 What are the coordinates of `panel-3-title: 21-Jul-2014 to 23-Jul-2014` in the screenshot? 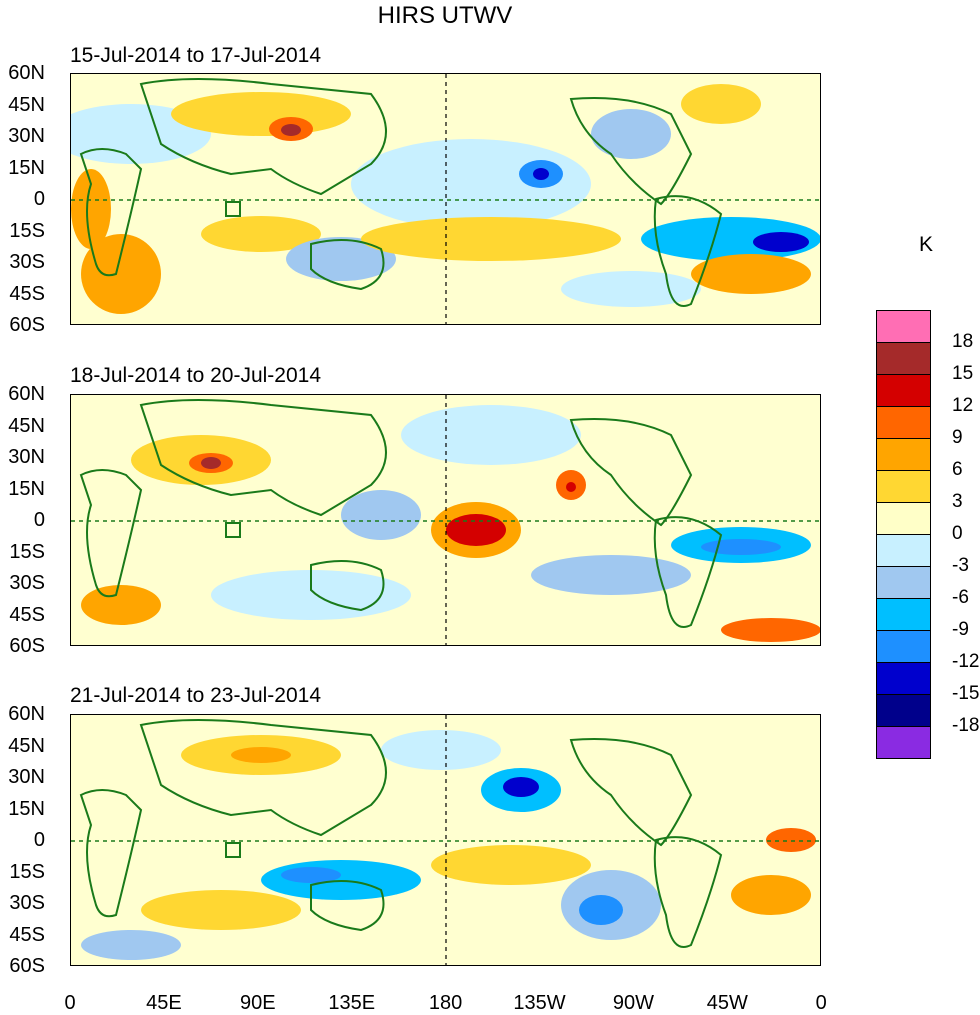 It's located at (195, 695).